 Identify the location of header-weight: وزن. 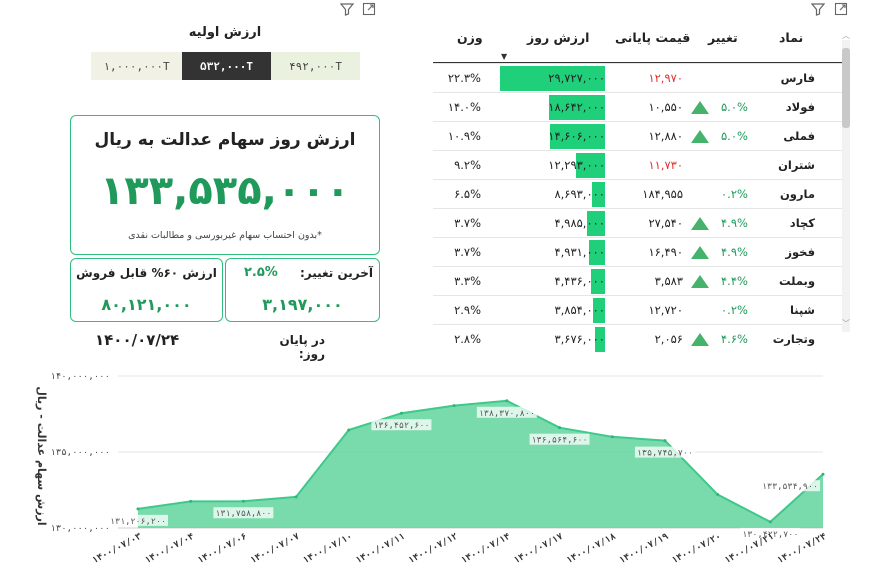
(470, 37).